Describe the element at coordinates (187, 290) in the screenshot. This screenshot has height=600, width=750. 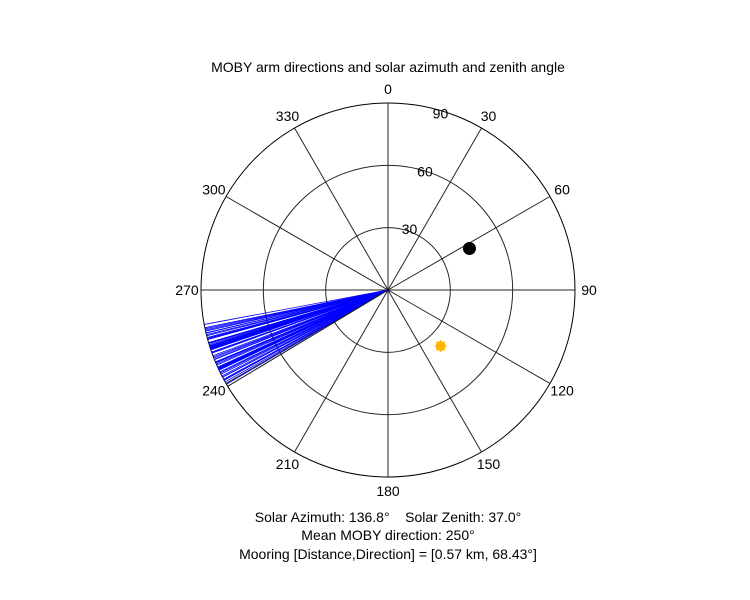
I see `angle-tick-label-270: 270` at that location.